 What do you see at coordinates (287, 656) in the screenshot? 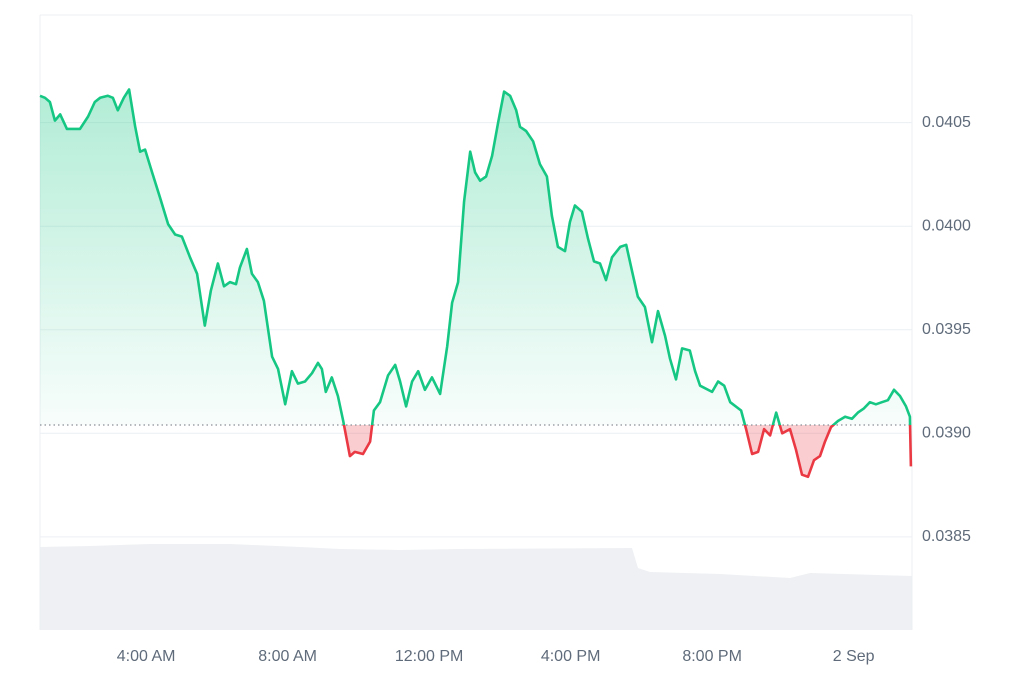
I see `x-tick-label: 8:00 AM` at bounding box center [287, 656].